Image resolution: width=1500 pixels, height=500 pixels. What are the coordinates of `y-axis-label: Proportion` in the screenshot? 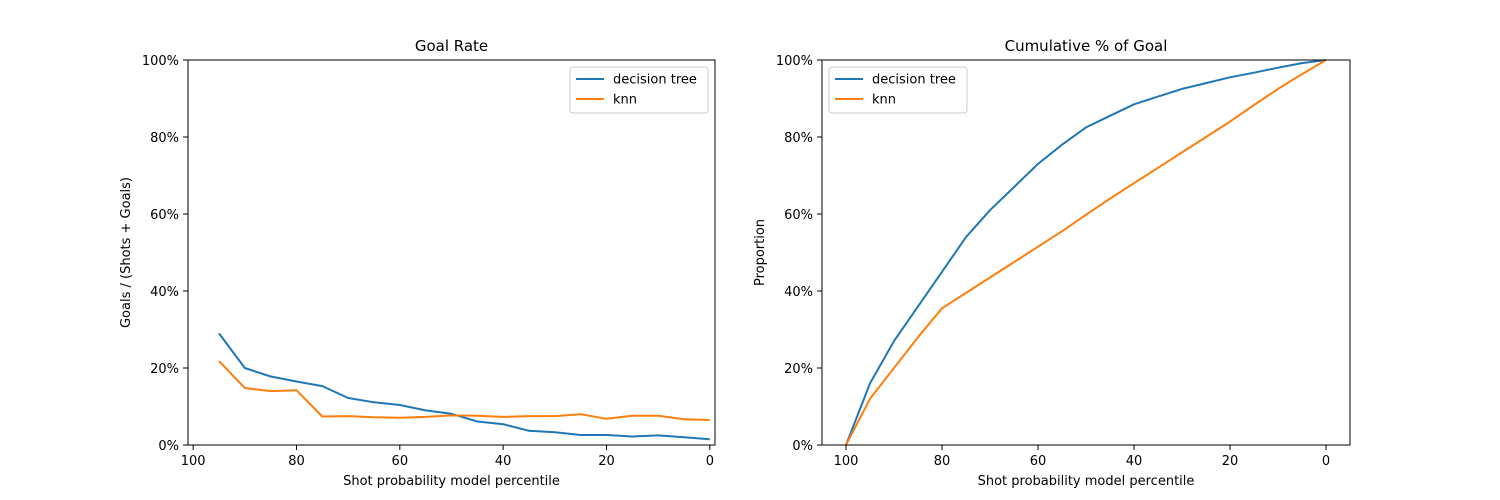 It's located at (760, 252).